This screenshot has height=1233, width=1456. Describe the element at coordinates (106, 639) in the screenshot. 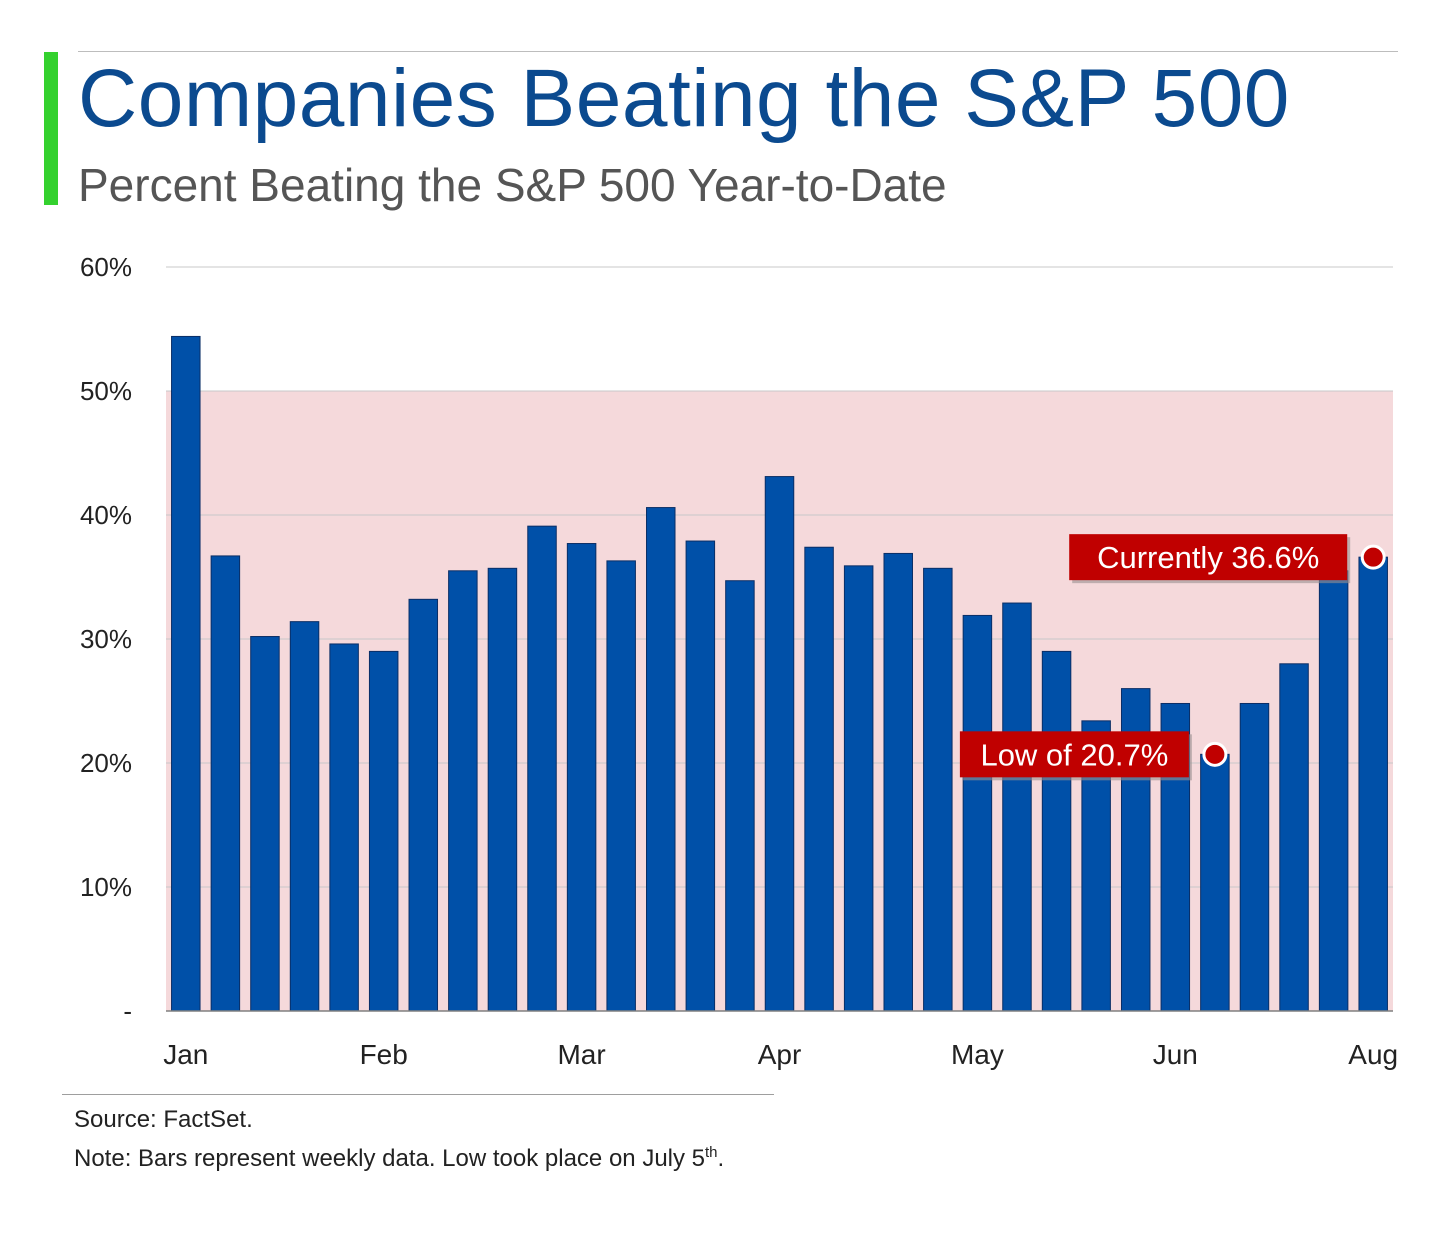

I see `y-tick-label: 30%` at that location.